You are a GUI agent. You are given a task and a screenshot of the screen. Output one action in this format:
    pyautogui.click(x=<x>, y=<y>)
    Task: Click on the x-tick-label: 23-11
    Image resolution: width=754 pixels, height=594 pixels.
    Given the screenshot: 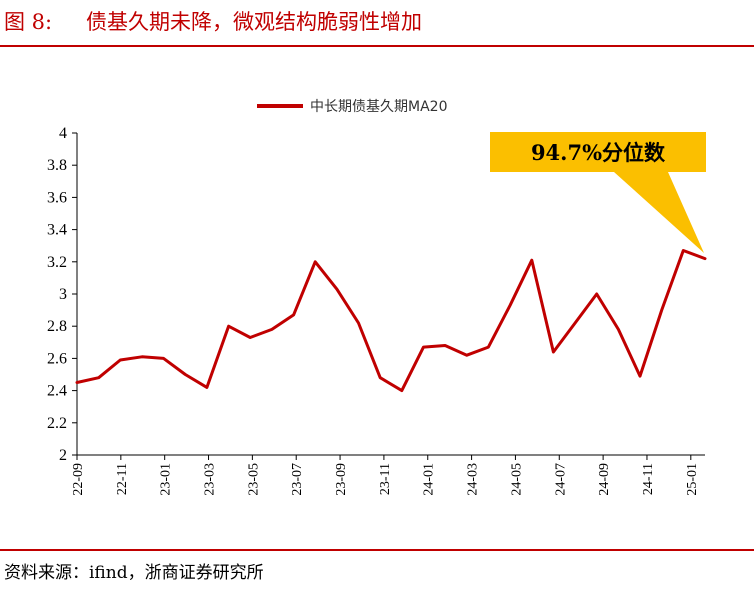 What is the action you would take?
    pyautogui.click(x=385, y=479)
    